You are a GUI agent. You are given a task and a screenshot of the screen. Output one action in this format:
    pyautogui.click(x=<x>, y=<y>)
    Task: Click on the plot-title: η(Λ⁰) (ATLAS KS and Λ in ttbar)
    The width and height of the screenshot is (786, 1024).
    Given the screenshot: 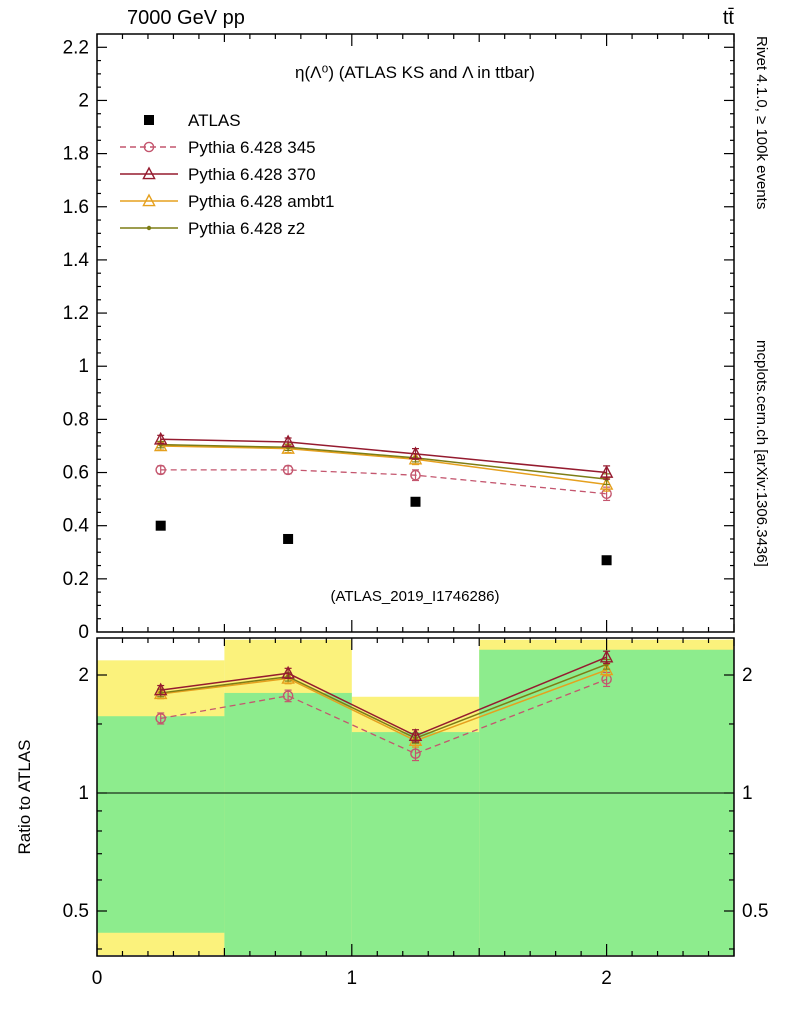 What is the action you would take?
    pyautogui.click(x=415, y=72)
    